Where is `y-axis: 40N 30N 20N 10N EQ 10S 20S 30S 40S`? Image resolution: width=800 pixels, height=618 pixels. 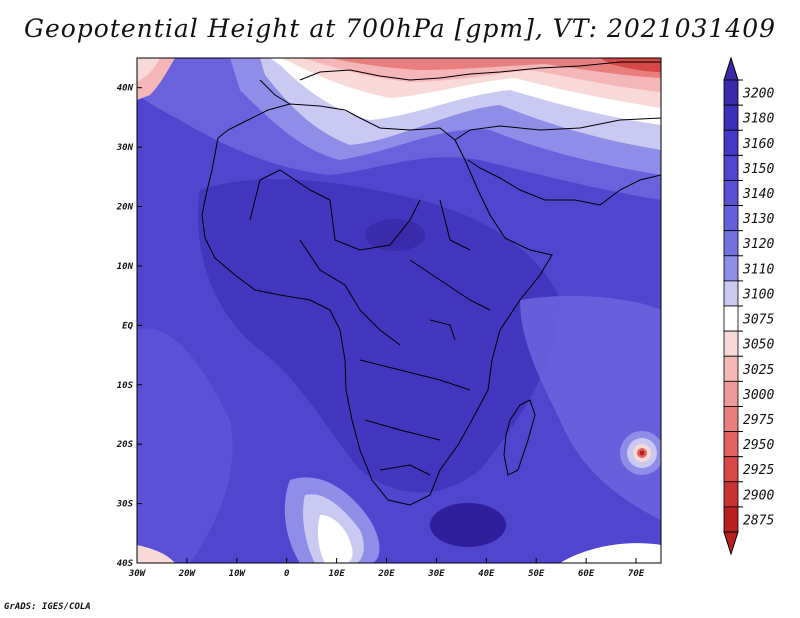
y-axis: 40N 30N 20N 10N EQ 10S 20S 30S 40S is located at coordinates (129, 326).